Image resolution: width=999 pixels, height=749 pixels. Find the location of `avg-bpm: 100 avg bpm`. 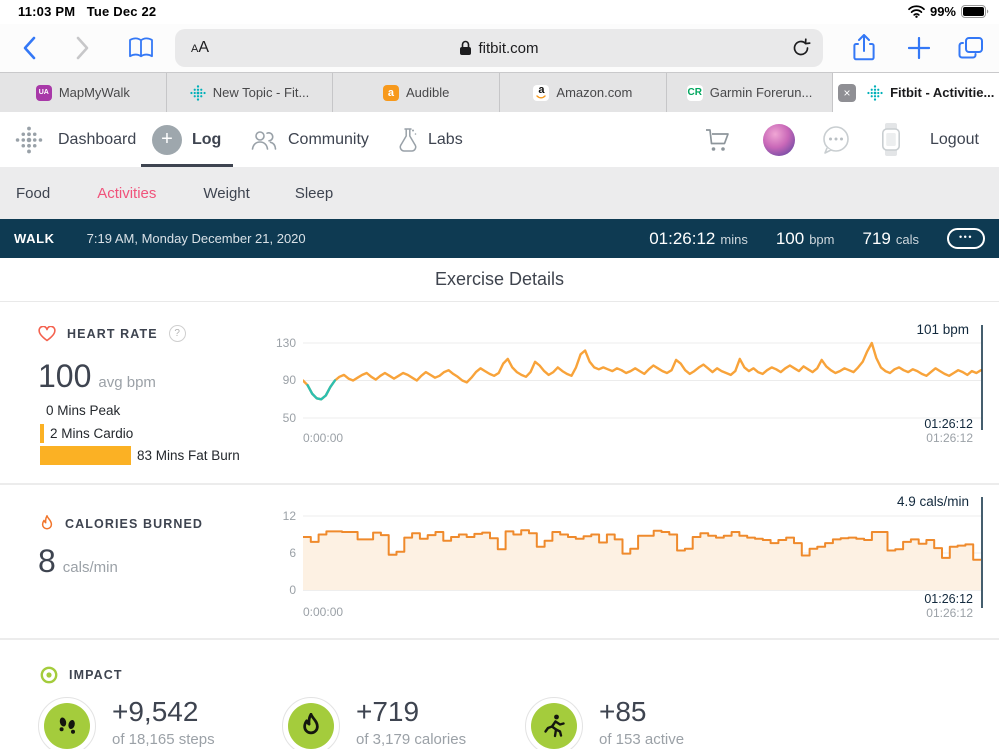

avg-bpm: 100 avg bpm is located at coordinates (97, 376).